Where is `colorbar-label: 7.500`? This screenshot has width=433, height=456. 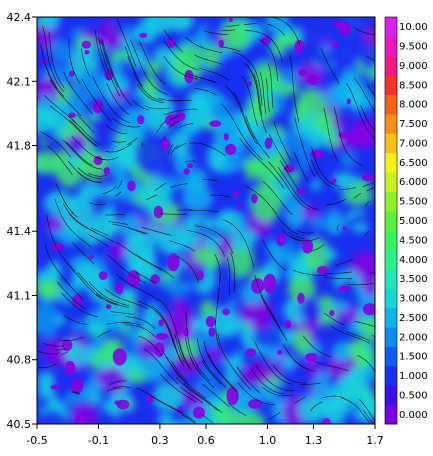
colorbar-label: 7.500 is located at coordinates (413, 124).